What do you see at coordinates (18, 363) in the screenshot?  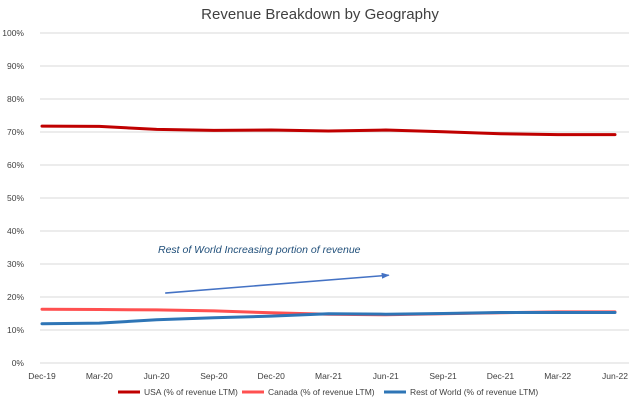 I see `y-tick-label: 0%` at bounding box center [18, 363].